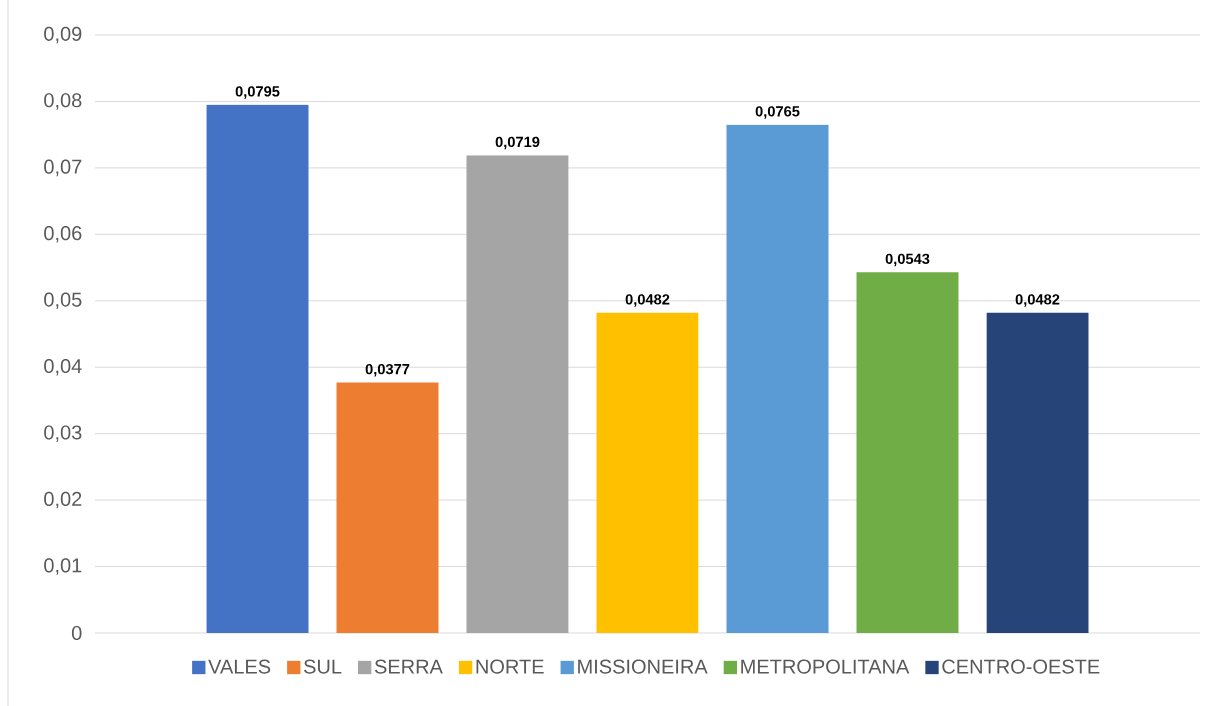 This screenshot has height=706, width=1214. What do you see at coordinates (387, 370) in the screenshot?
I see `data-label: 0,0377` at bounding box center [387, 370].